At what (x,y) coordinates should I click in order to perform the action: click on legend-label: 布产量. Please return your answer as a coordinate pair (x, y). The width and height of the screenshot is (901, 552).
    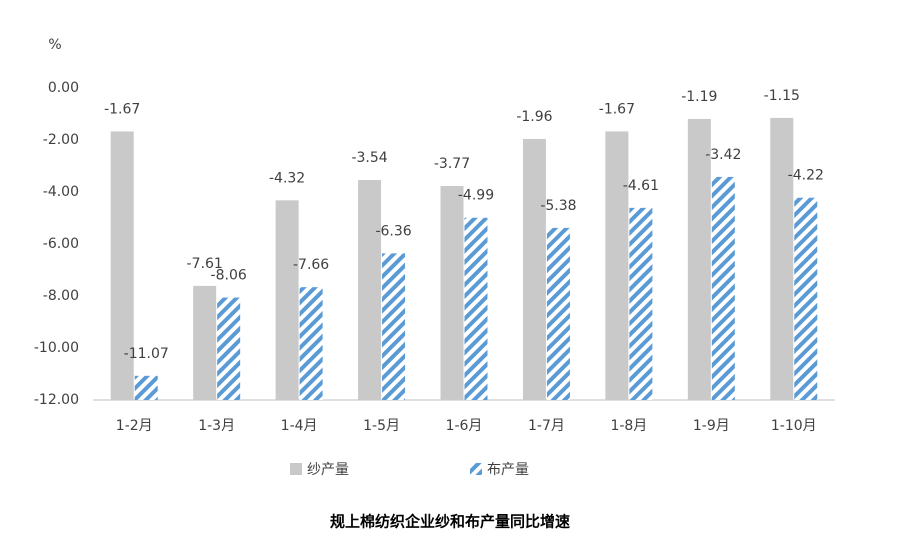
    Looking at the image, I should click on (508, 470).